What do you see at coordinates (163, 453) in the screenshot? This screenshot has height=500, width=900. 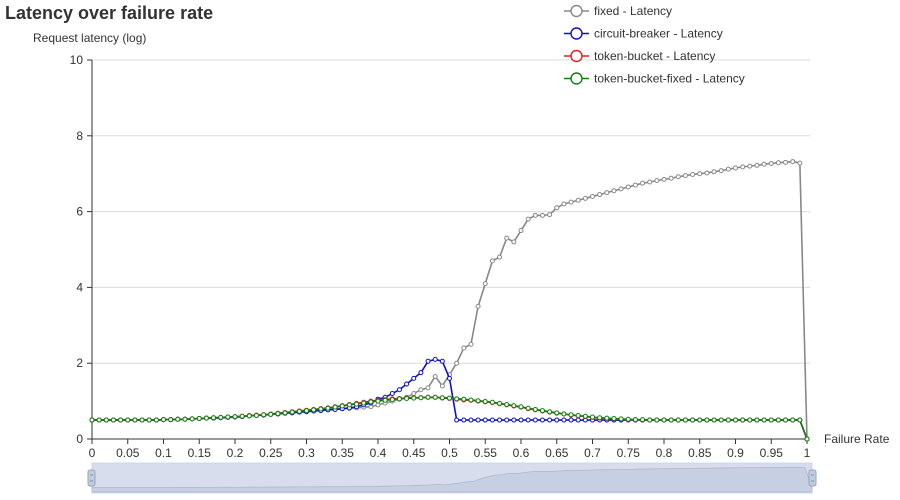 I see `x-tick-label: 0.1` at bounding box center [163, 453].